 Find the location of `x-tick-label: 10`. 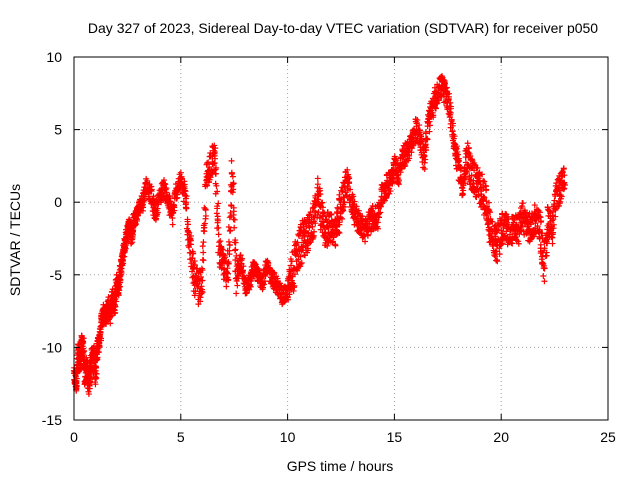

x-tick-label: 10 is located at coordinates (288, 437).